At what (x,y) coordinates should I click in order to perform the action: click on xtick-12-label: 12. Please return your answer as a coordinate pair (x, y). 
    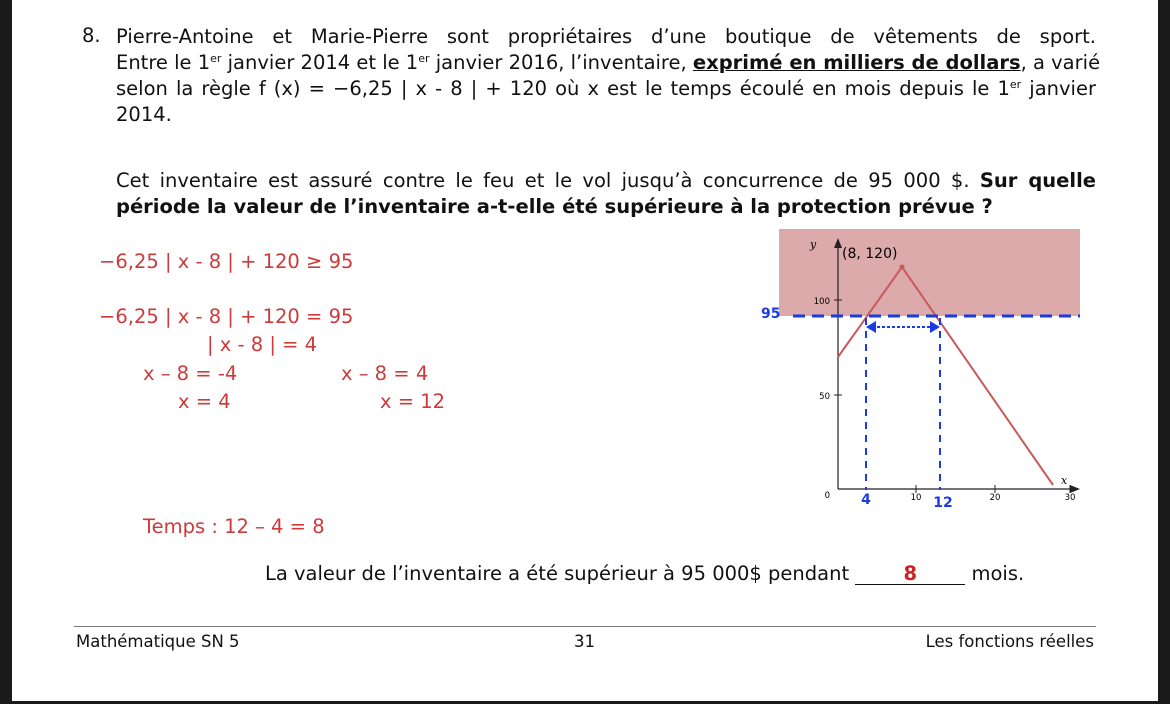
    Looking at the image, I should click on (942, 503).